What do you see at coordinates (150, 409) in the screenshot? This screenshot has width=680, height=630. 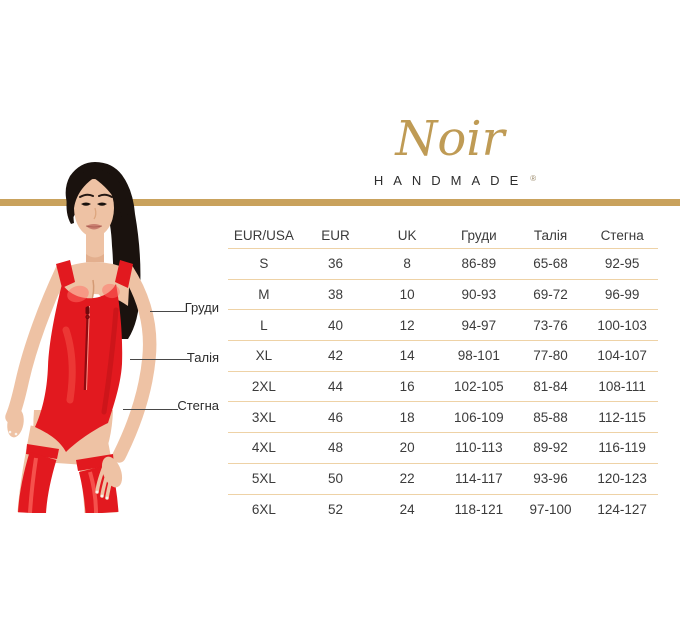 I see `pointer-line-hips` at bounding box center [150, 409].